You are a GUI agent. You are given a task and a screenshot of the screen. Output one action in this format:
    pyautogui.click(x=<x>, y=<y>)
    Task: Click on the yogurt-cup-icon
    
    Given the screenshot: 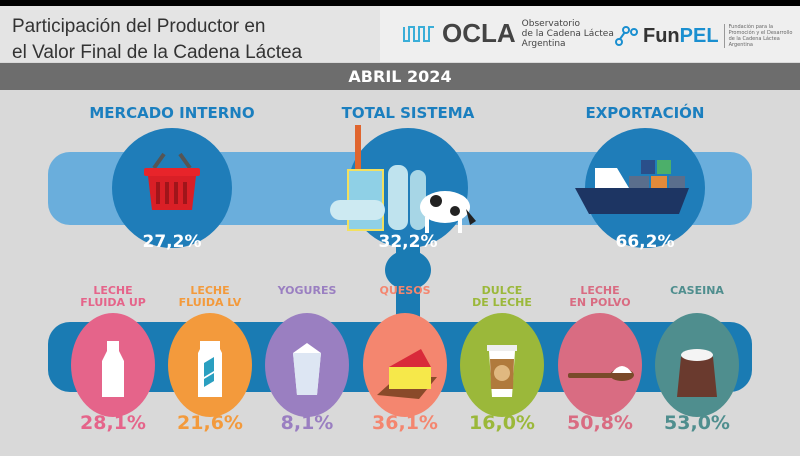 What is the action you would take?
    pyautogui.click(x=307, y=369)
    